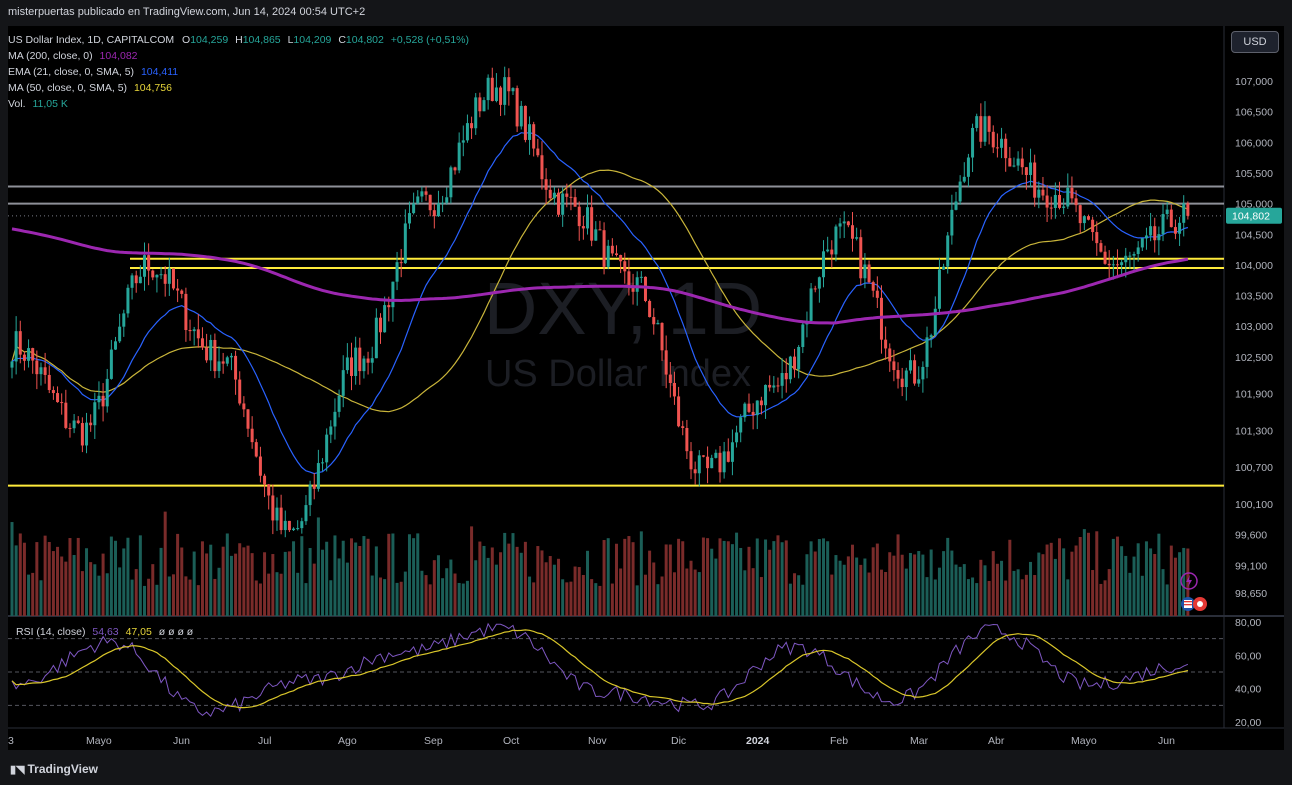  I want to click on rsi-tick-label: 20,00, so click(1248, 723).